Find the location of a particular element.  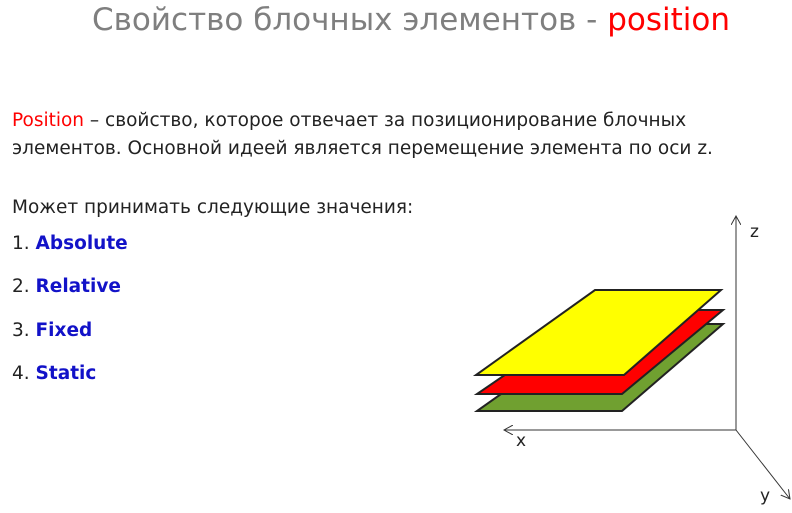

list-item-number: 3. is located at coordinates (21, 330).